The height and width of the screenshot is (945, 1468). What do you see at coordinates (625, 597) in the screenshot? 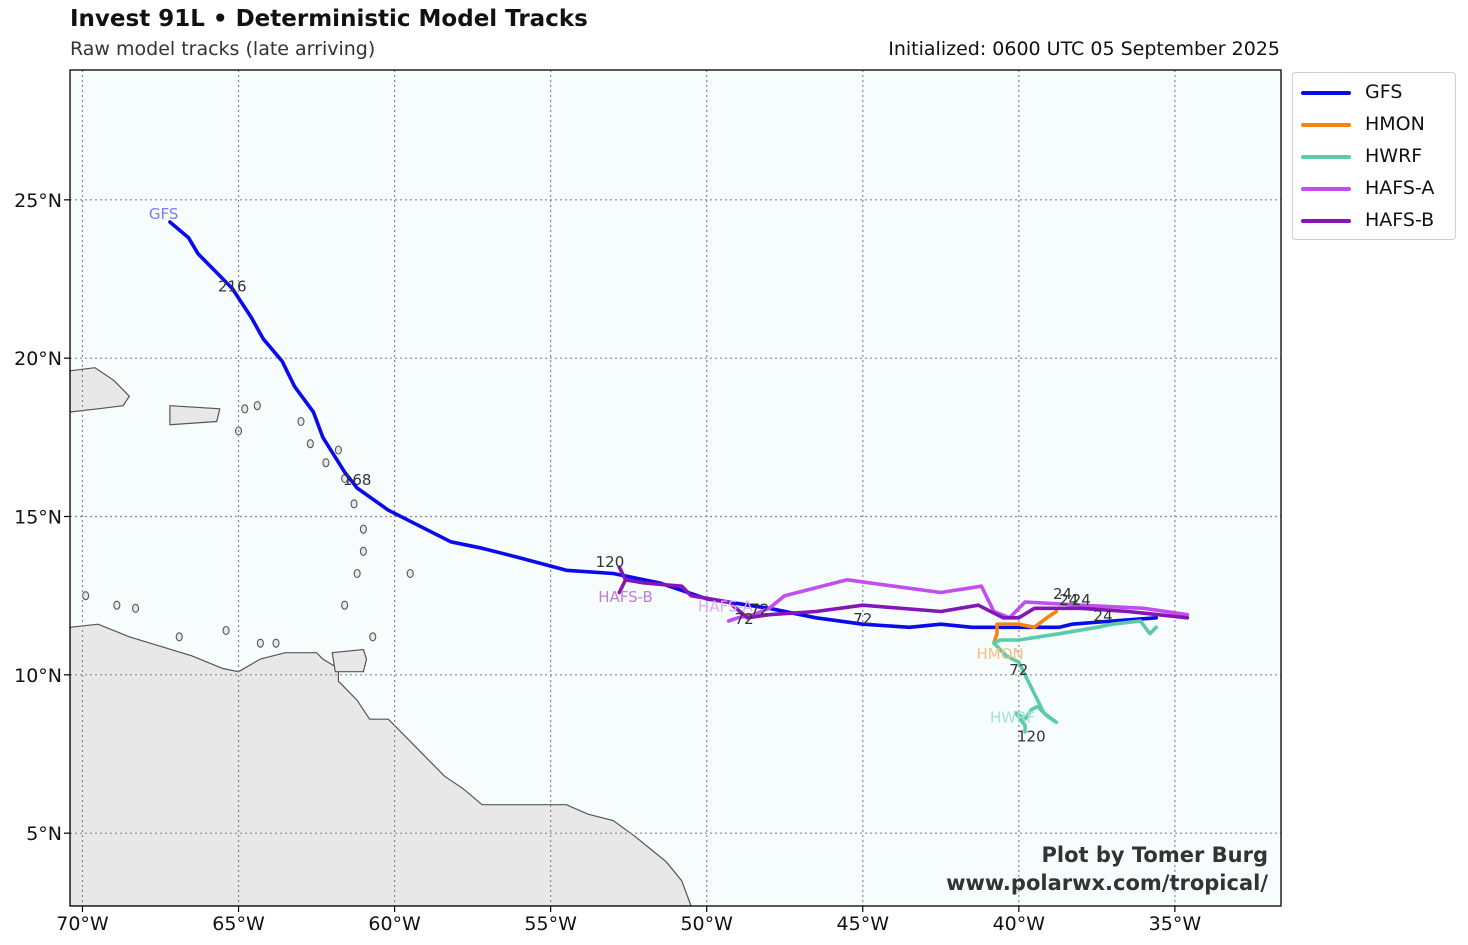
I see `track-end-label: HAFS-B` at bounding box center [625, 597].